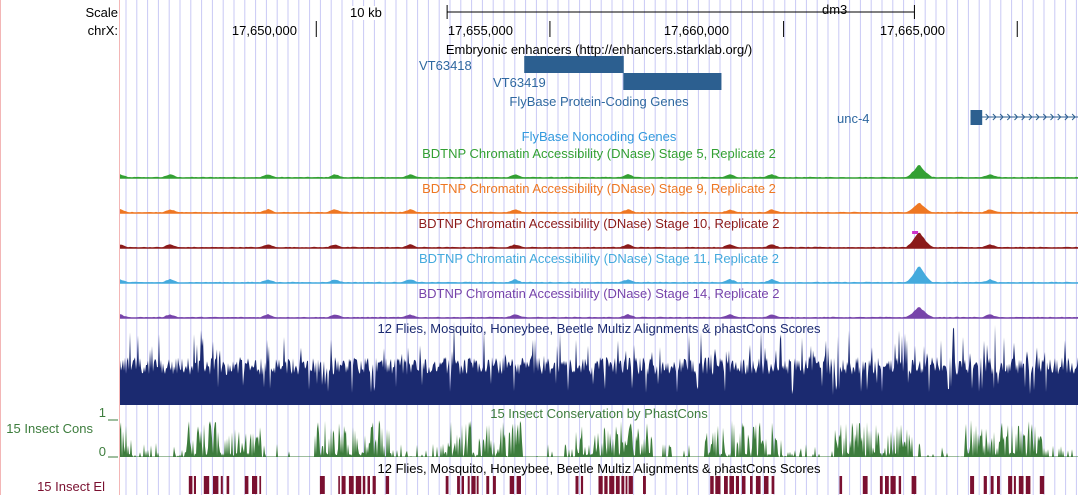 This screenshot has height=495, width=1078. What do you see at coordinates (666, 21) in the screenshot?
I see `base-position-ruler` at bounding box center [666, 21].